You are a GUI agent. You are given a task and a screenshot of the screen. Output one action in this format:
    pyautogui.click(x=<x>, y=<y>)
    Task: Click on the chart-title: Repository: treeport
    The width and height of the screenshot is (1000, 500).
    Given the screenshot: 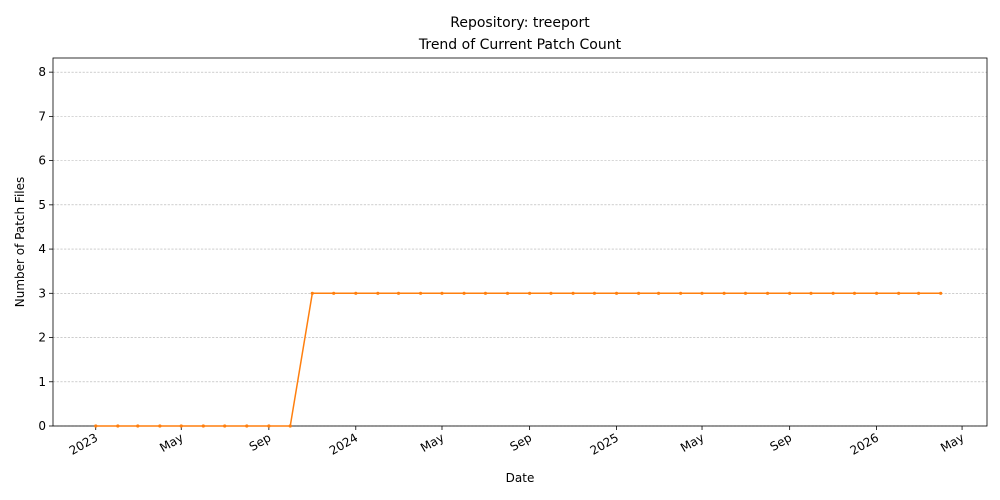 What is the action you would take?
    pyautogui.click(x=520, y=23)
    